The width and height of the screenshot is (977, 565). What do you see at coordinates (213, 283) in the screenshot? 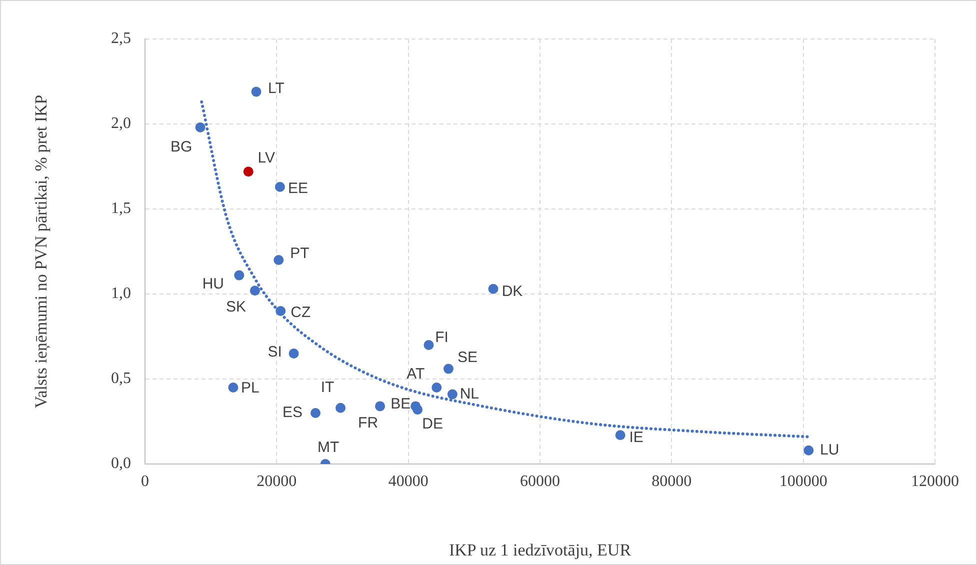
I see `data-label: HU` at bounding box center [213, 283].